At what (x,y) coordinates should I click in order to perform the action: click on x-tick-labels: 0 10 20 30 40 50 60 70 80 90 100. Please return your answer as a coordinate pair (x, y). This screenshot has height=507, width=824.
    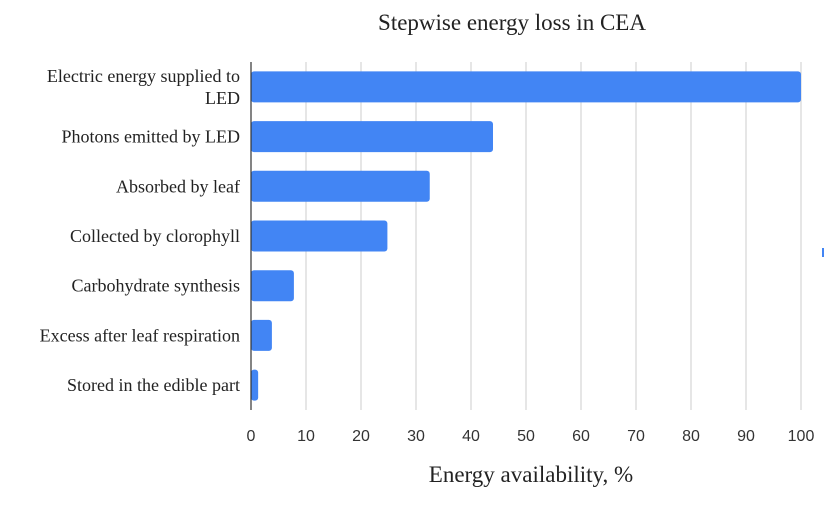
    Looking at the image, I should click on (531, 436).